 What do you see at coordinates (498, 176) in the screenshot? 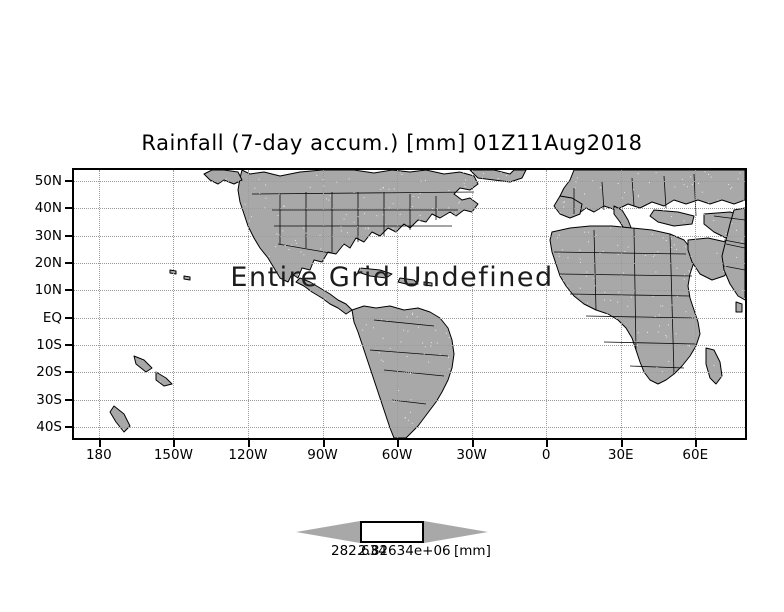
I see `landmass-greenland` at bounding box center [498, 176].